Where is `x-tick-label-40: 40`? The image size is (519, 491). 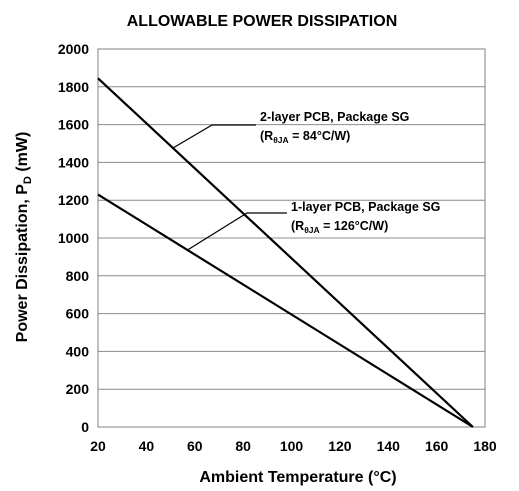
x-tick-label-40: 40 is located at coordinates (147, 446).